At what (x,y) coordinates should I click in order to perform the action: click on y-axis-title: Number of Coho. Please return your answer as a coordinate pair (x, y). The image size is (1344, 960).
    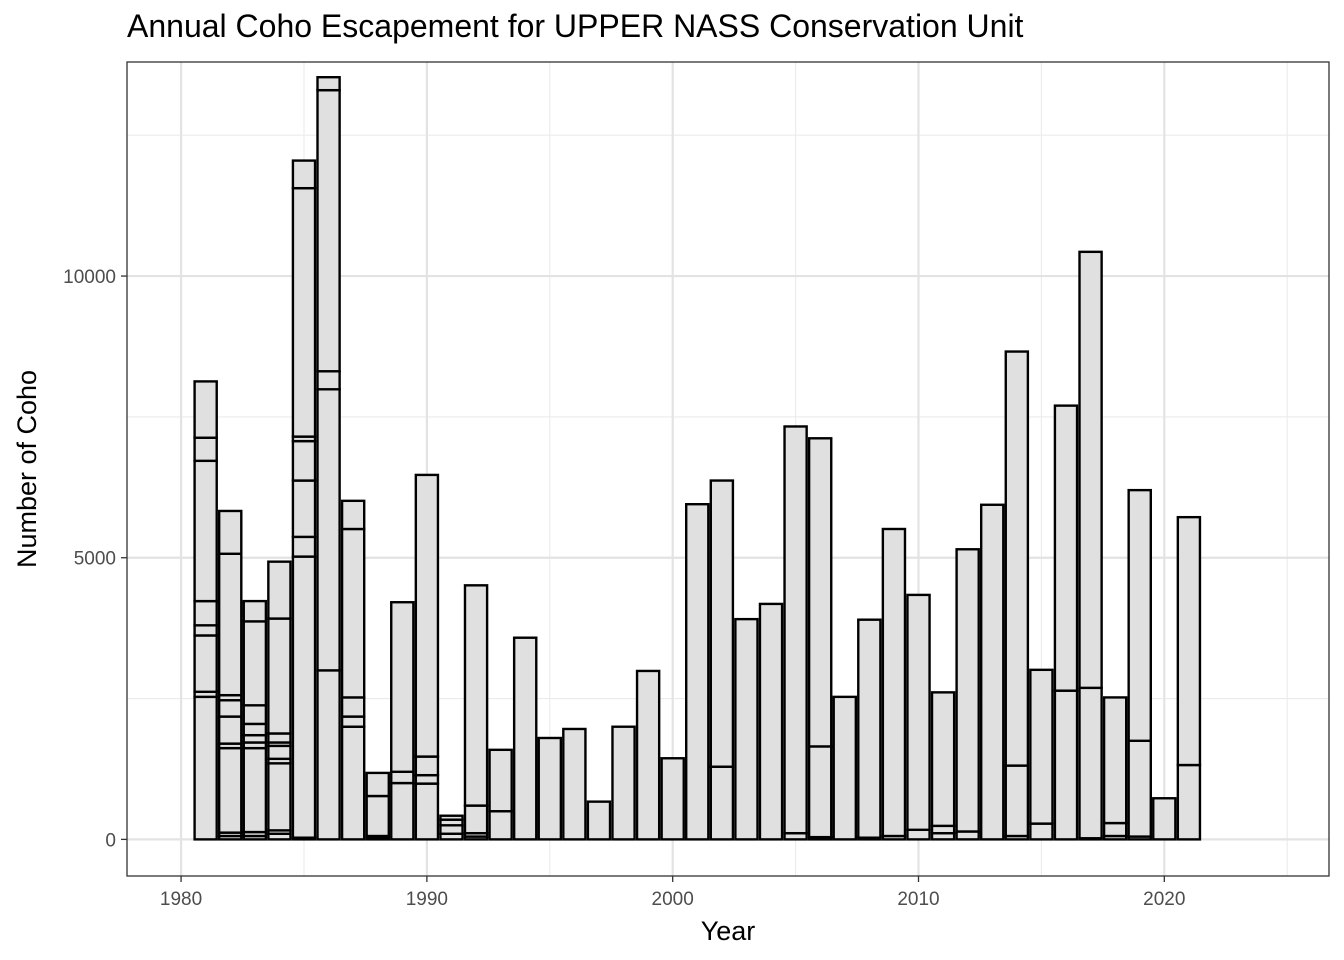
    Looking at the image, I should click on (27, 469).